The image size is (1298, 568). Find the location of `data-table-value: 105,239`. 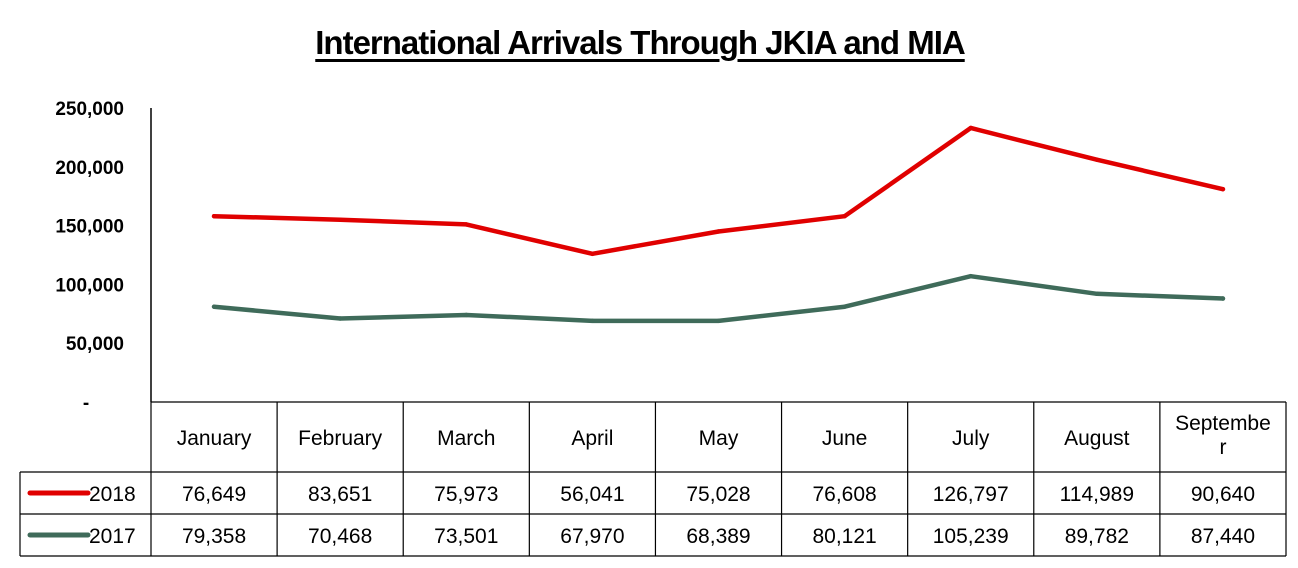

data-table-value: 105,239 is located at coordinates (971, 536).